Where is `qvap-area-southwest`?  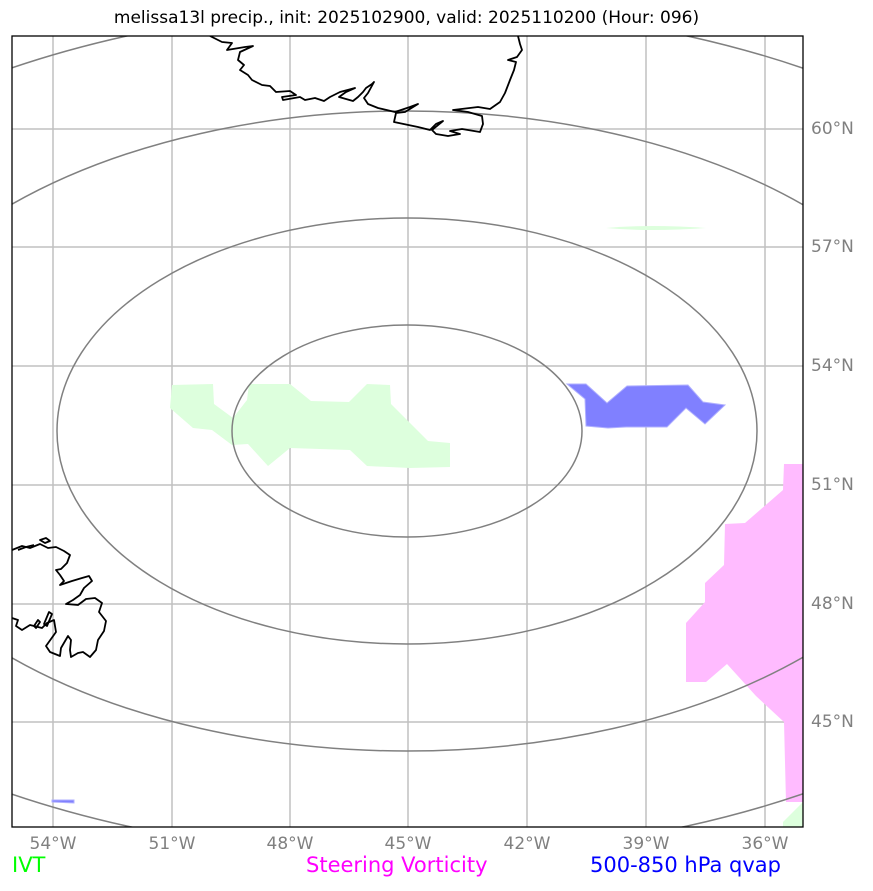 qvap-area-southwest is located at coordinates (63, 801).